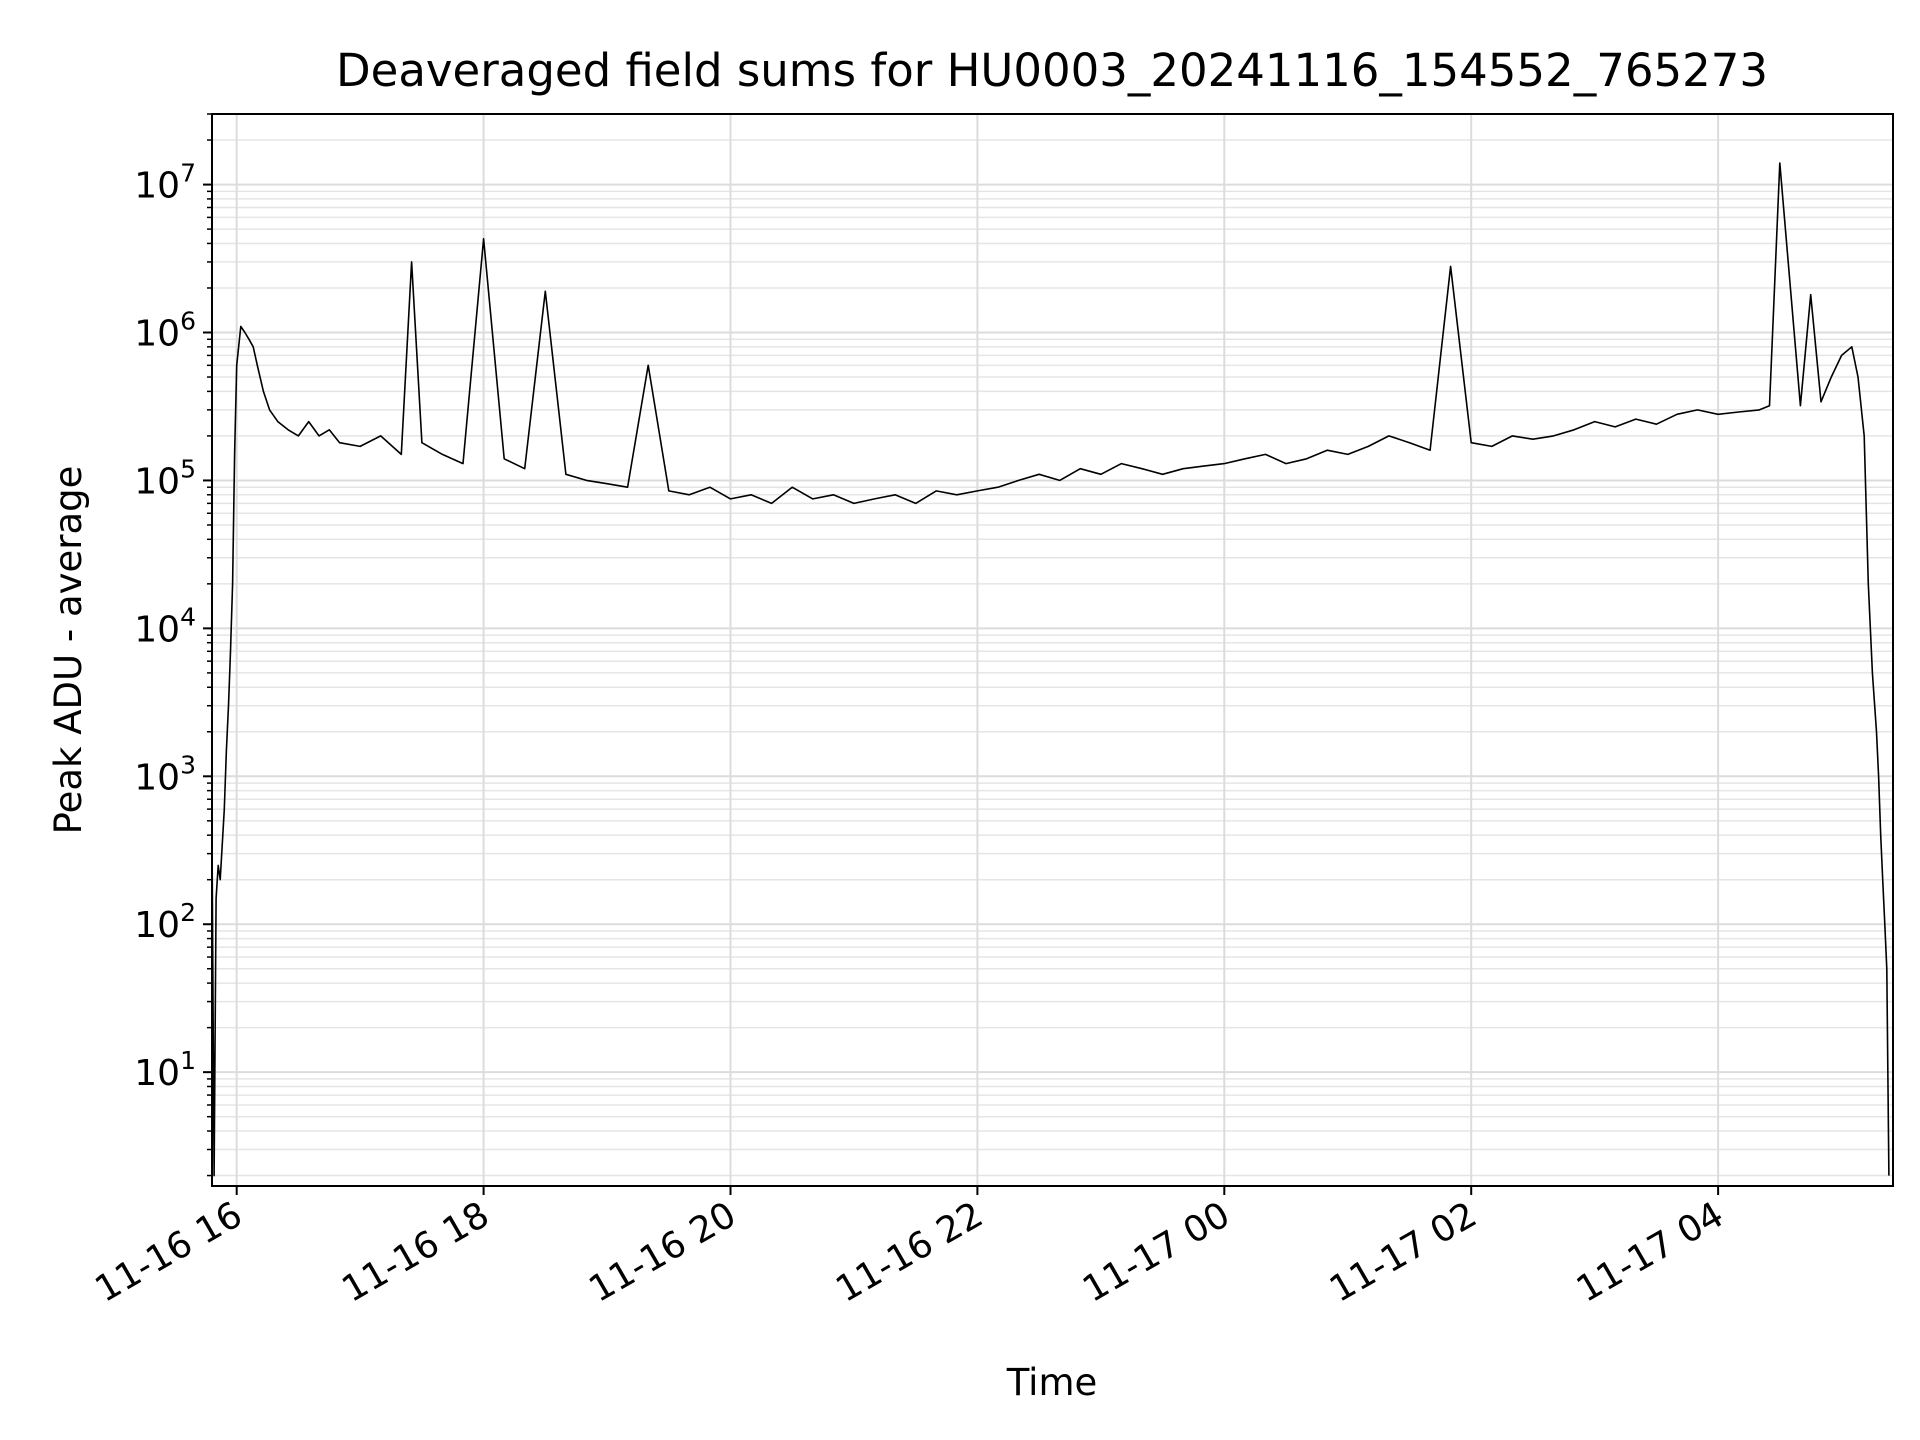 Image resolution: width=1920 pixels, height=1440 pixels. What do you see at coordinates (165, 1070) in the screenshot?
I see `y-tick-label: 10¹` at bounding box center [165, 1070].